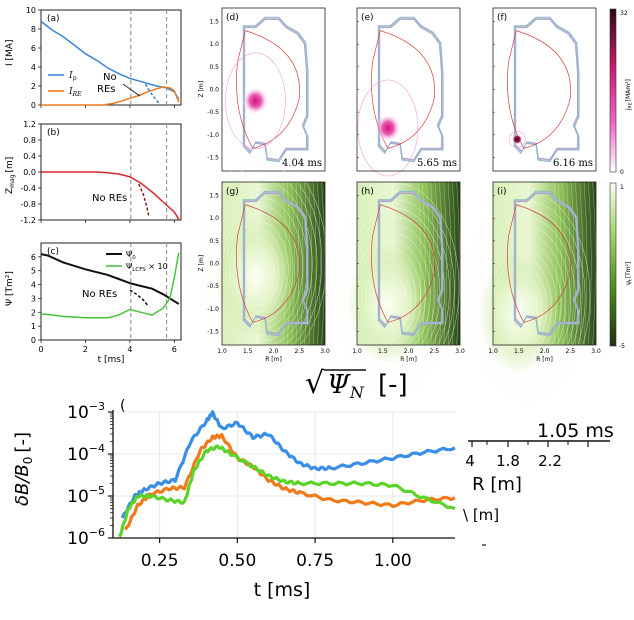 This screenshot has height=620, width=634. What do you see at coordinates (86, 453) in the screenshot?
I see `main-ytick-label-1: 10⁻⁴` at bounding box center [86, 453].